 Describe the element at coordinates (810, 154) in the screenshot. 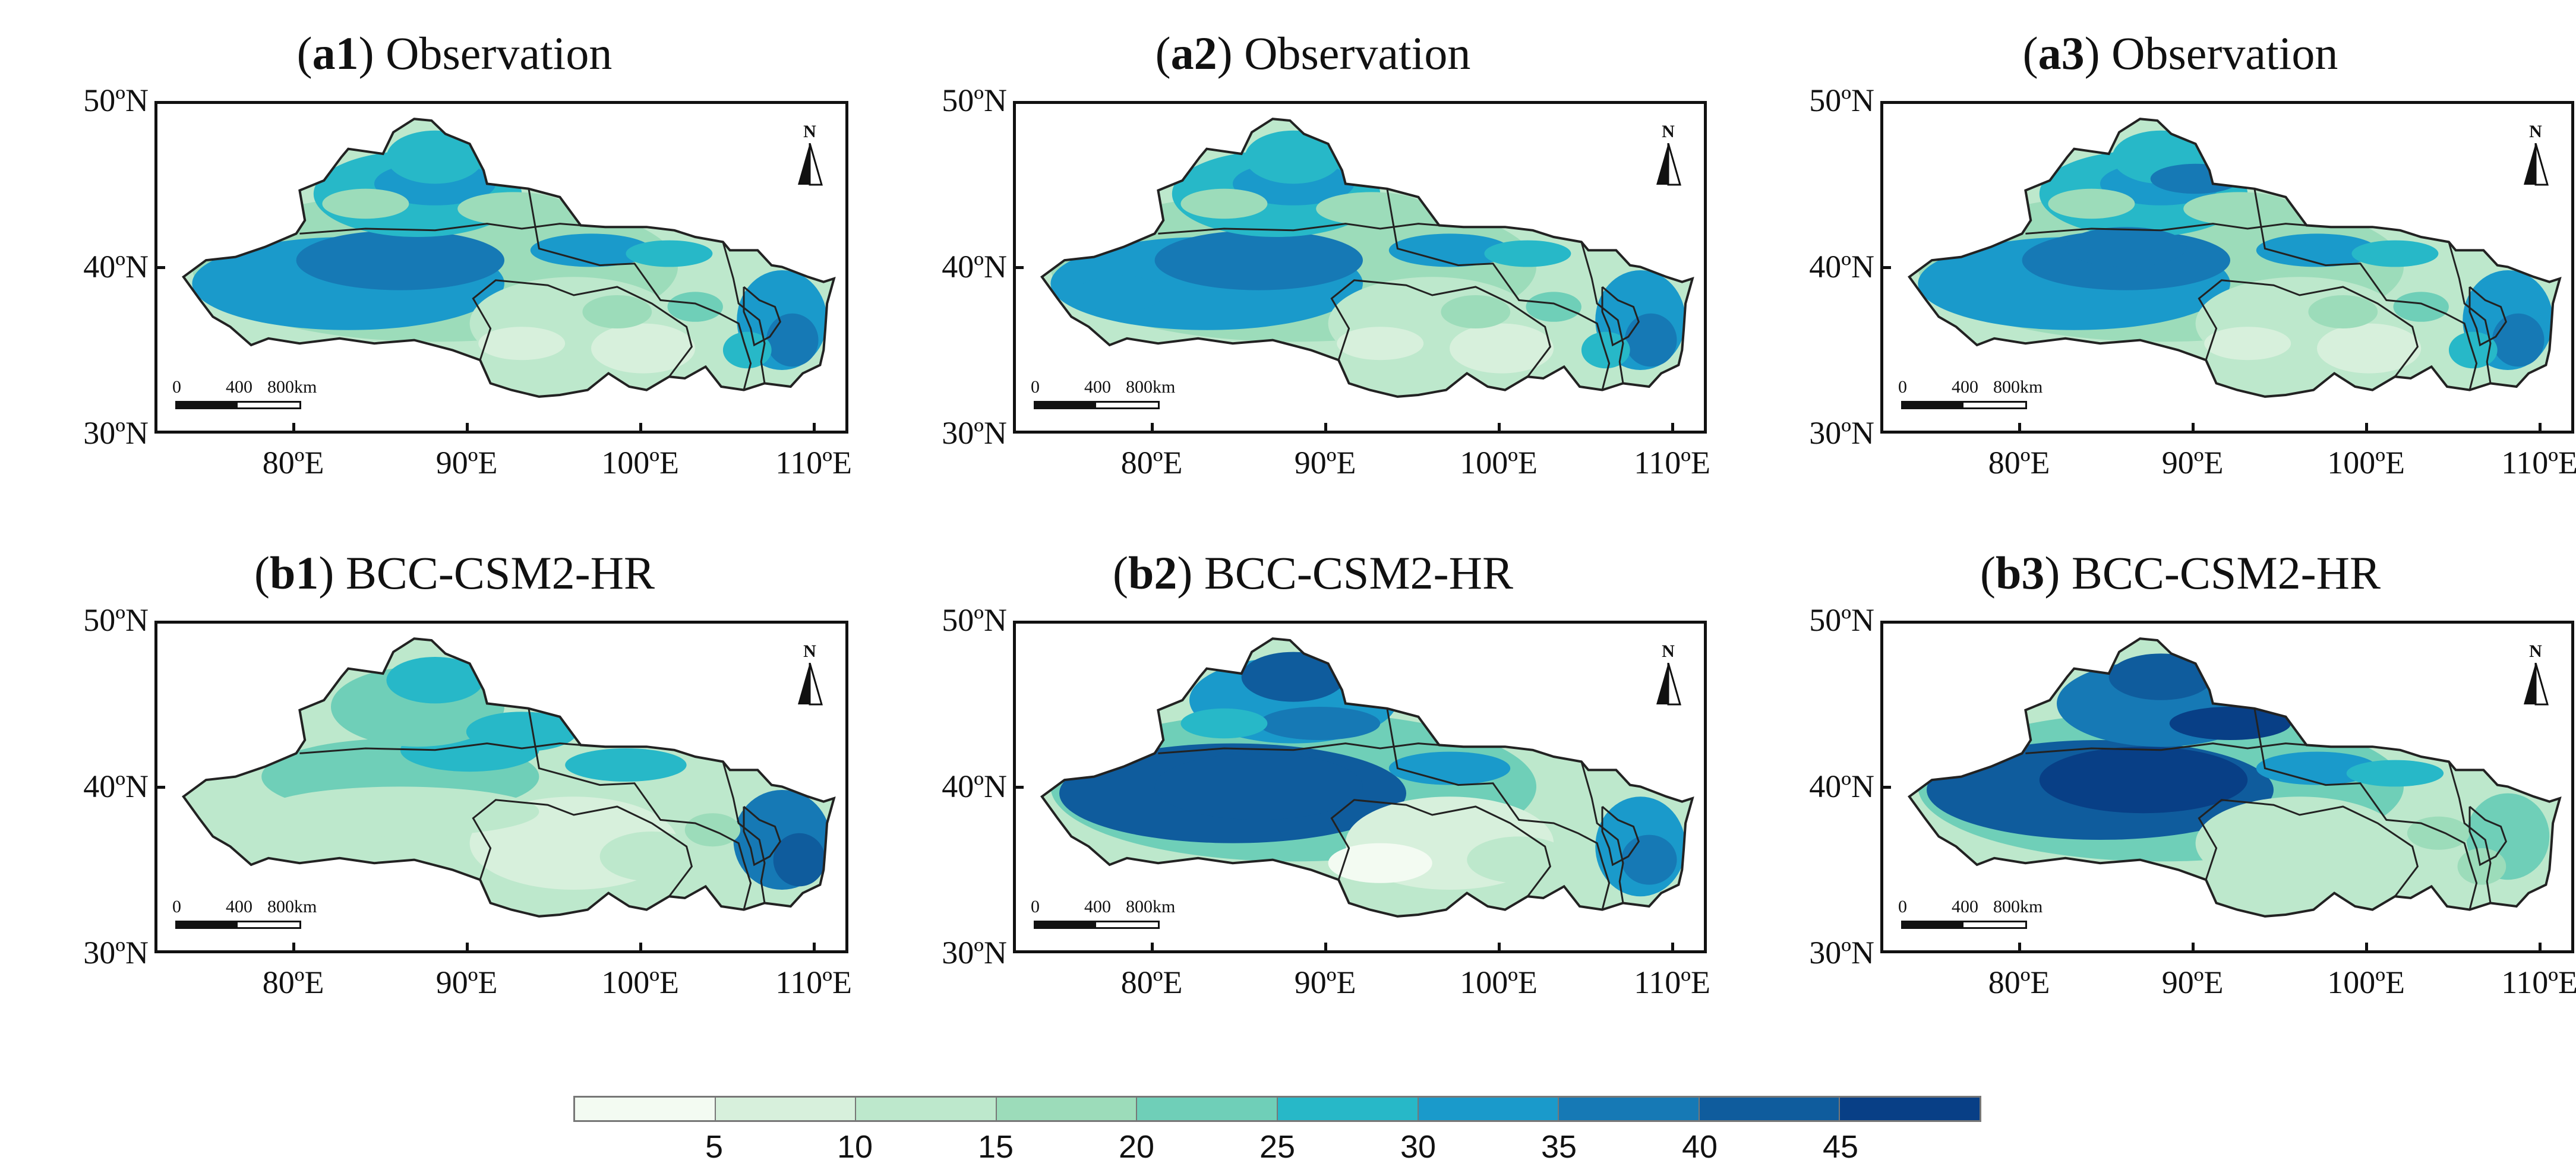

I see `north-arrow-icon: N` at that location.